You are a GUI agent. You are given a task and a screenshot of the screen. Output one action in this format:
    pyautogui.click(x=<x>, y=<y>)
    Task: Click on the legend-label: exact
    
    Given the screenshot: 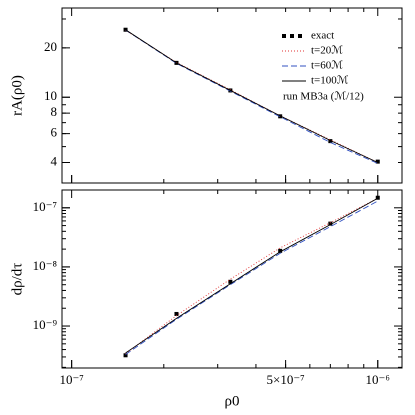 What is the action you would take?
    pyautogui.click(x=322, y=36)
    